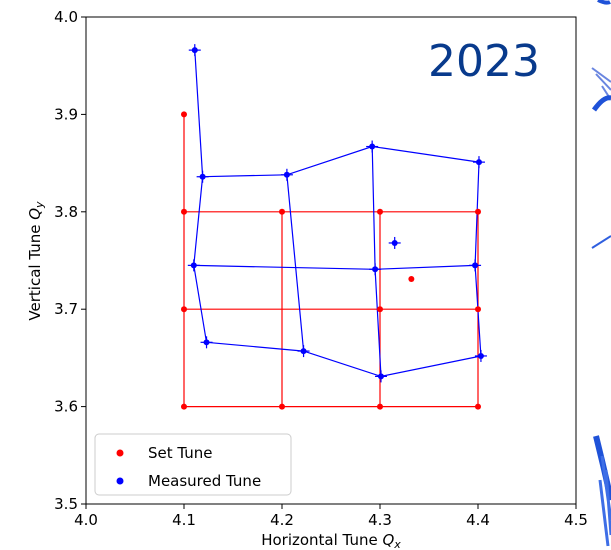  Describe the element at coordinates (484, 61) in the screenshot. I see `year-annotation: 2023` at that location.